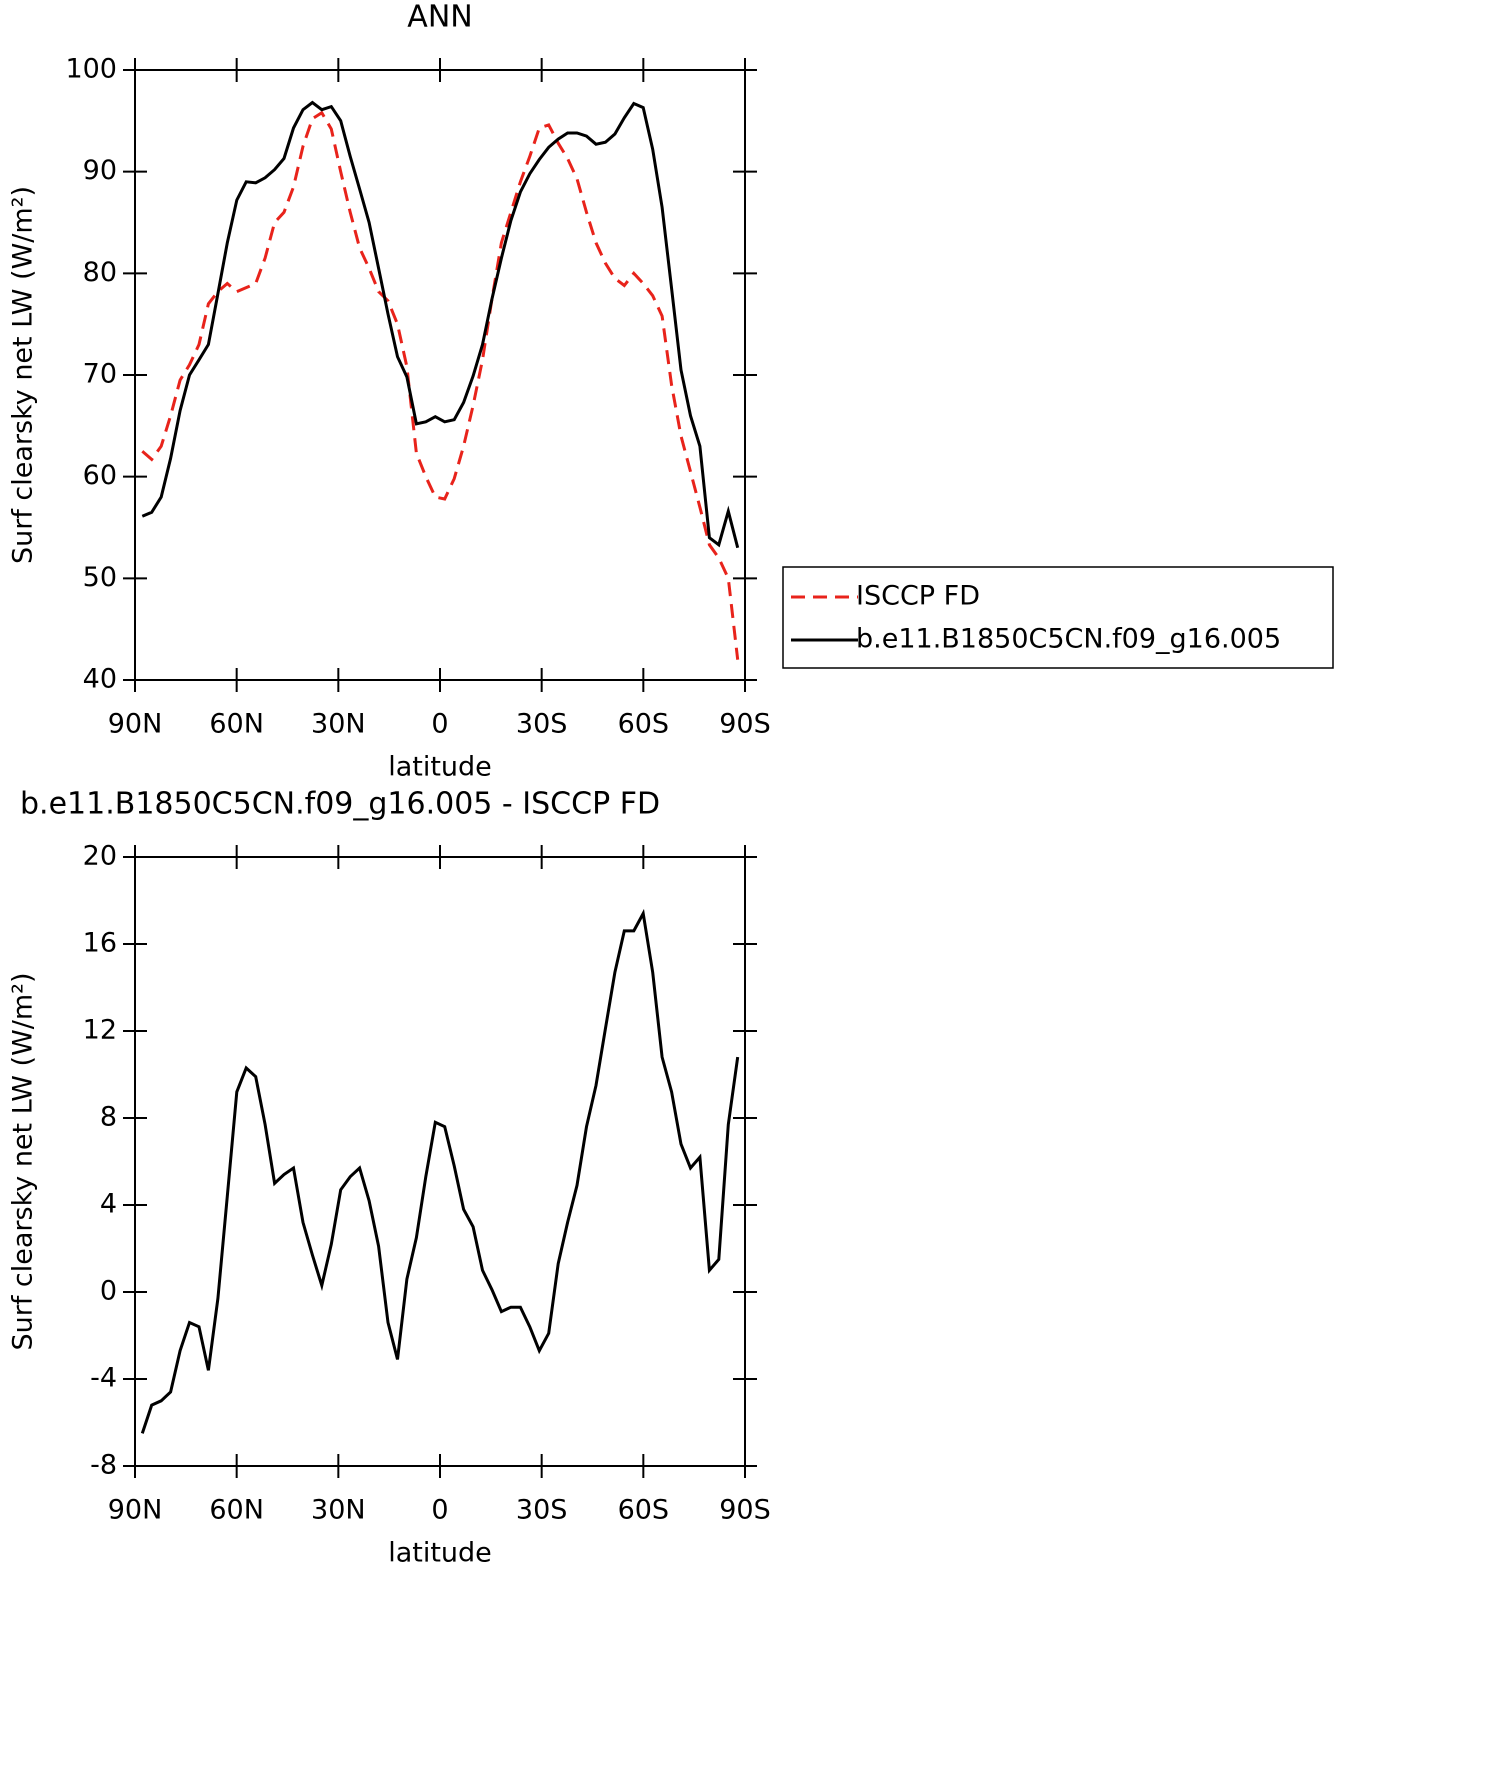 The height and width of the screenshot is (1769, 1508). What do you see at coordinates (100, 1030) in the screenshot?
I see `y-tick-label: 12` at bounding box center [100, 1030].